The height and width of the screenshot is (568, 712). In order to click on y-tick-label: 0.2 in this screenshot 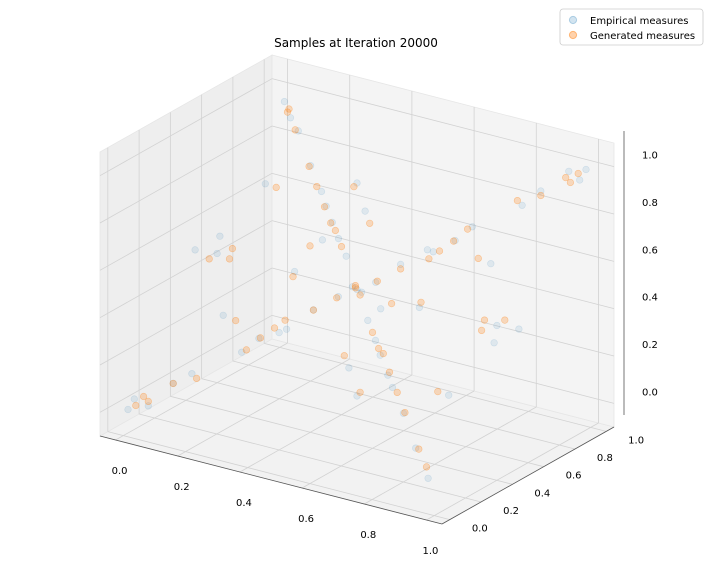, I will do `click(511, 511)`.